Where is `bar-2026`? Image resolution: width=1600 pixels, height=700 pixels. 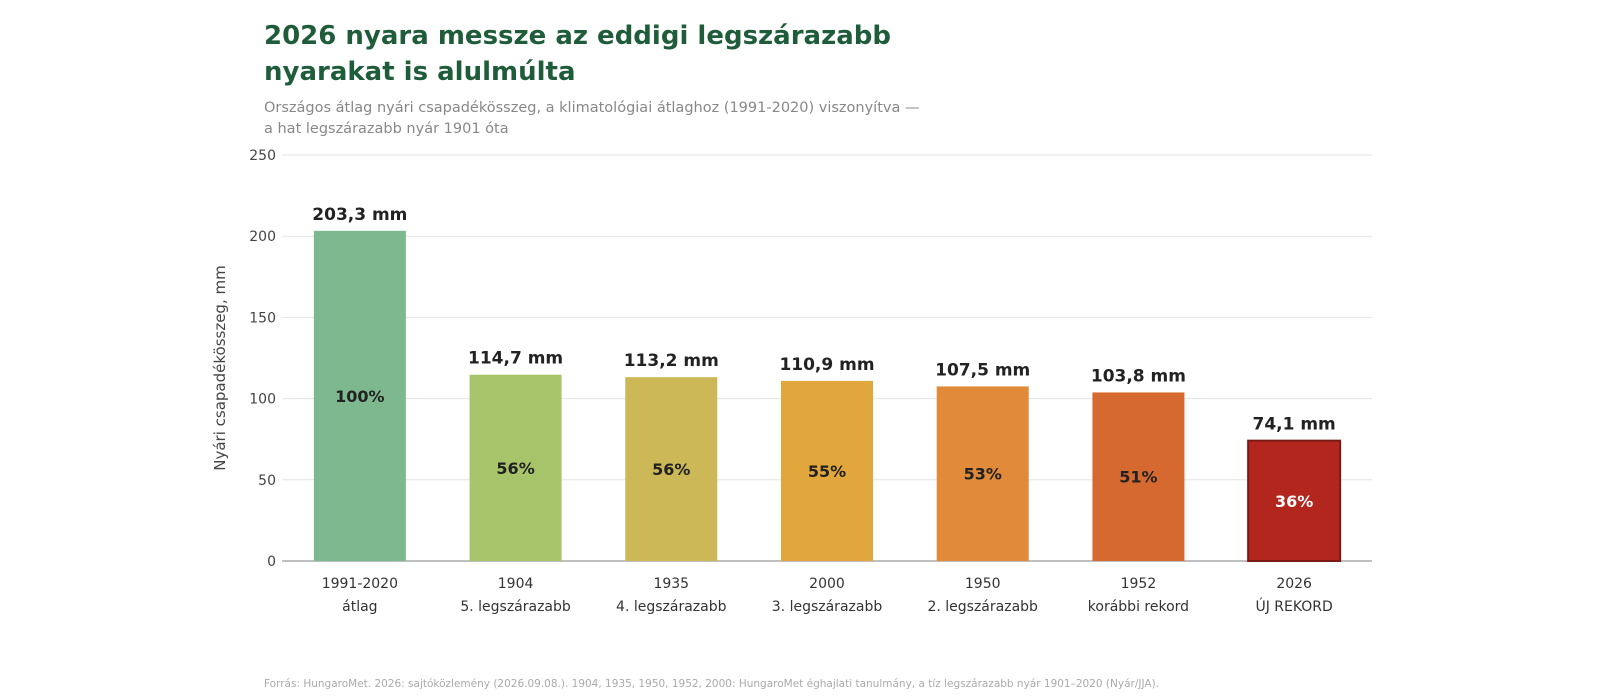
bar-2026 is located at coordinates (1294, 500).